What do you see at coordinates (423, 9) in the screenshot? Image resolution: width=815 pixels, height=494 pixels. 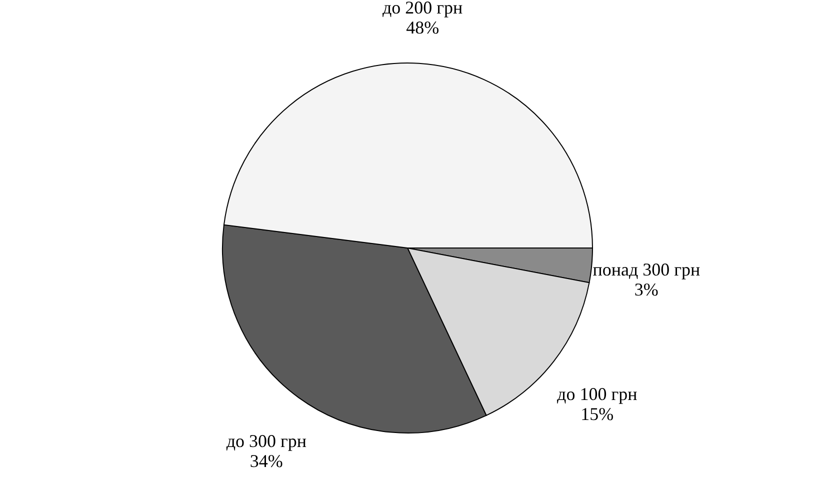 I see `slice-label: до 200 грн` at bounding box center [423, 9].